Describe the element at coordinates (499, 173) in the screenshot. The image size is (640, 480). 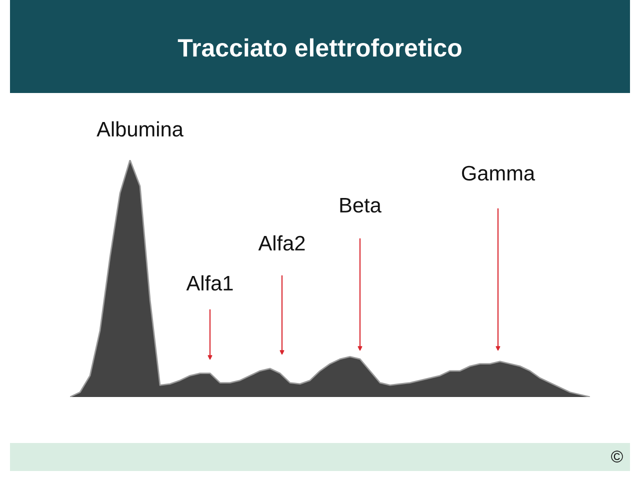
I see `annotation: Gamma` at that location.